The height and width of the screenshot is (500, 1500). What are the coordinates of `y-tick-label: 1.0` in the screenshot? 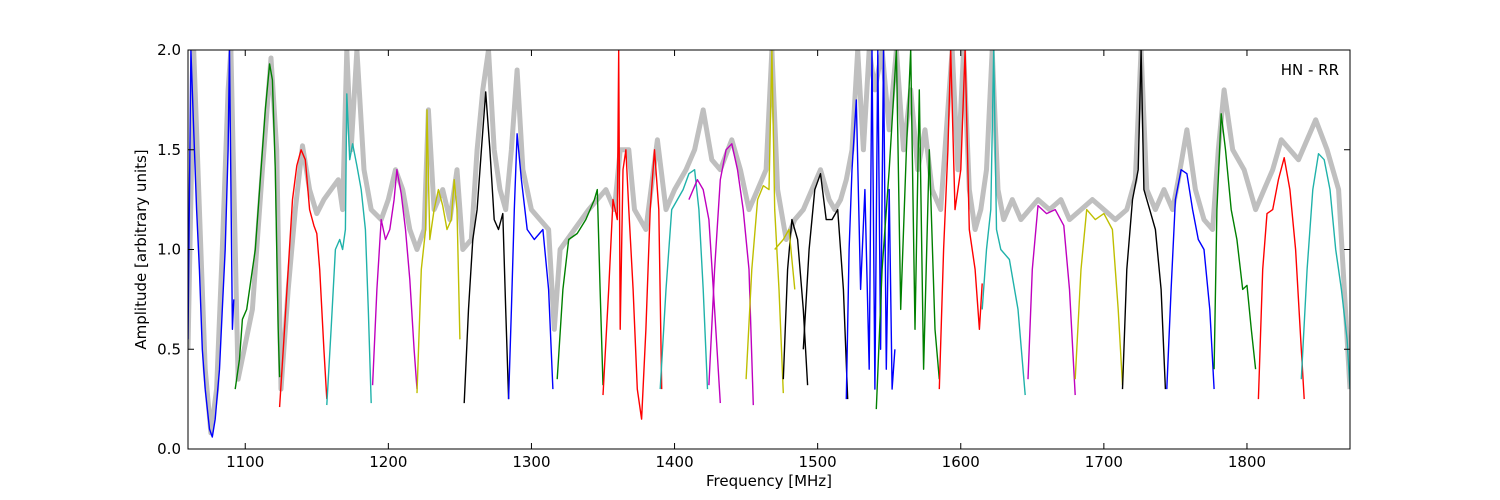 It's located at (169, 250).